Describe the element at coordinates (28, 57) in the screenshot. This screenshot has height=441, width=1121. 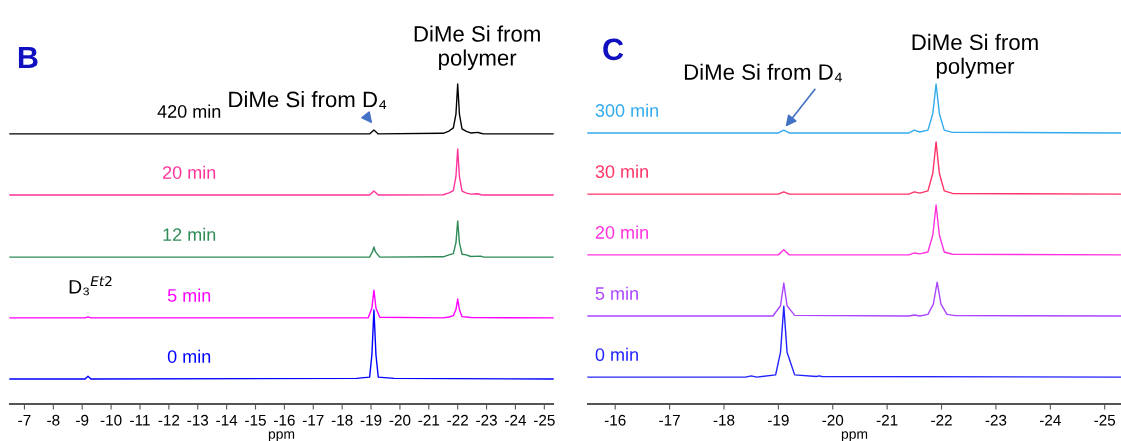
I see `chart-title: B` at that location.